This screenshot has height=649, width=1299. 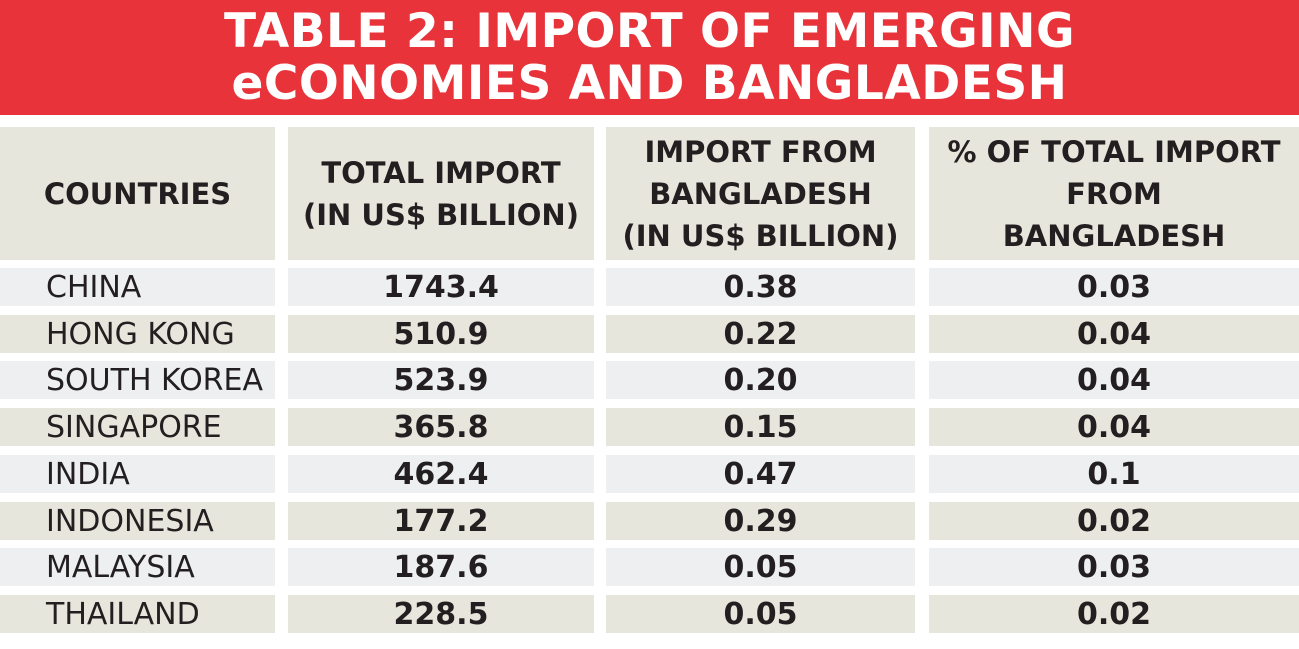 What do you see at coordinates (137, 521) in the screenshot?
I see `country-cell: INDONESIA` at bounding box center [137, 521].